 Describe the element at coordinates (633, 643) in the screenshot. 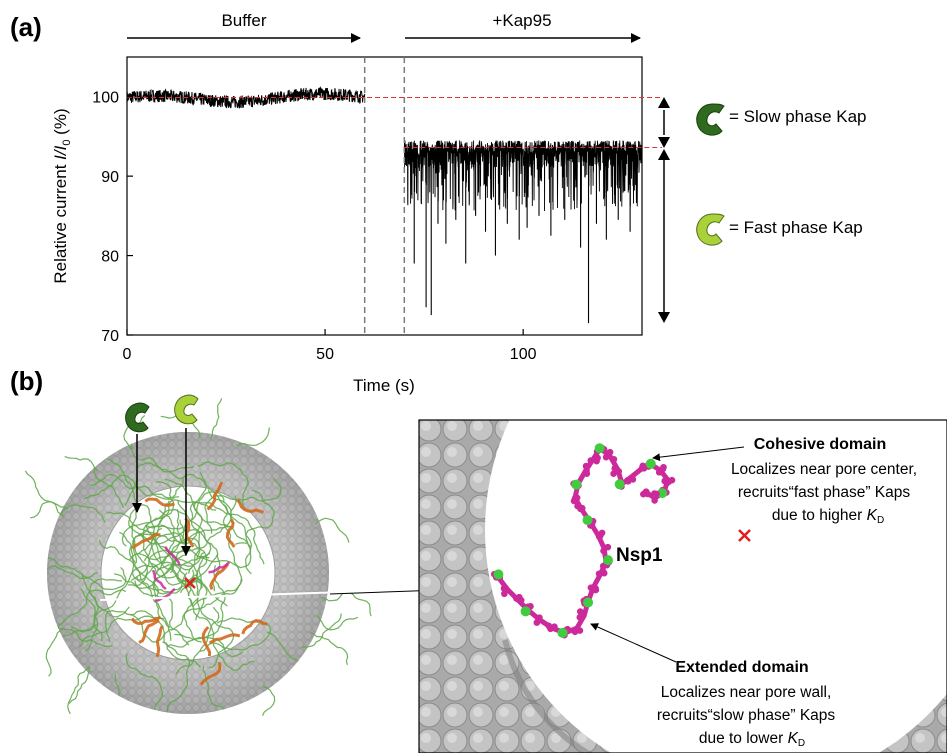

I see `extended-pointer` at that location.